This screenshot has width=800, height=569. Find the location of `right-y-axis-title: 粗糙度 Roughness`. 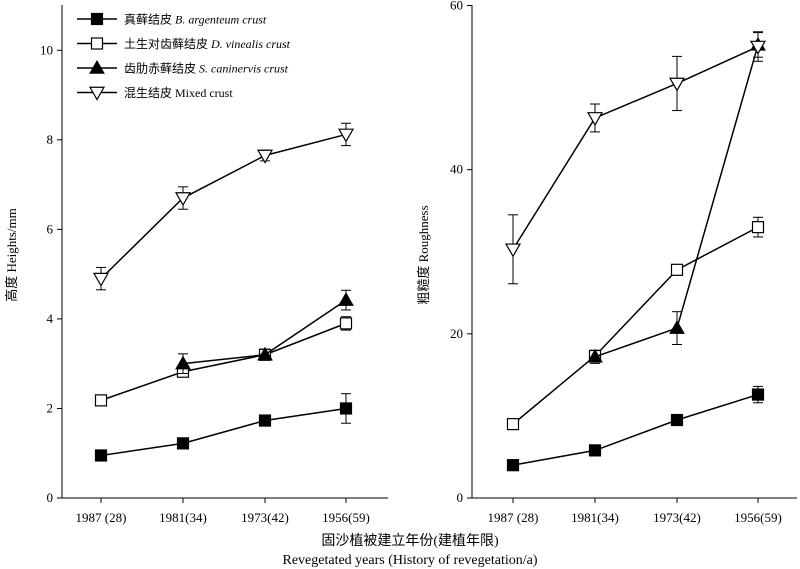

right-y-axis-title: 粗糙度 Roughness is located at coordinates (423, 254).